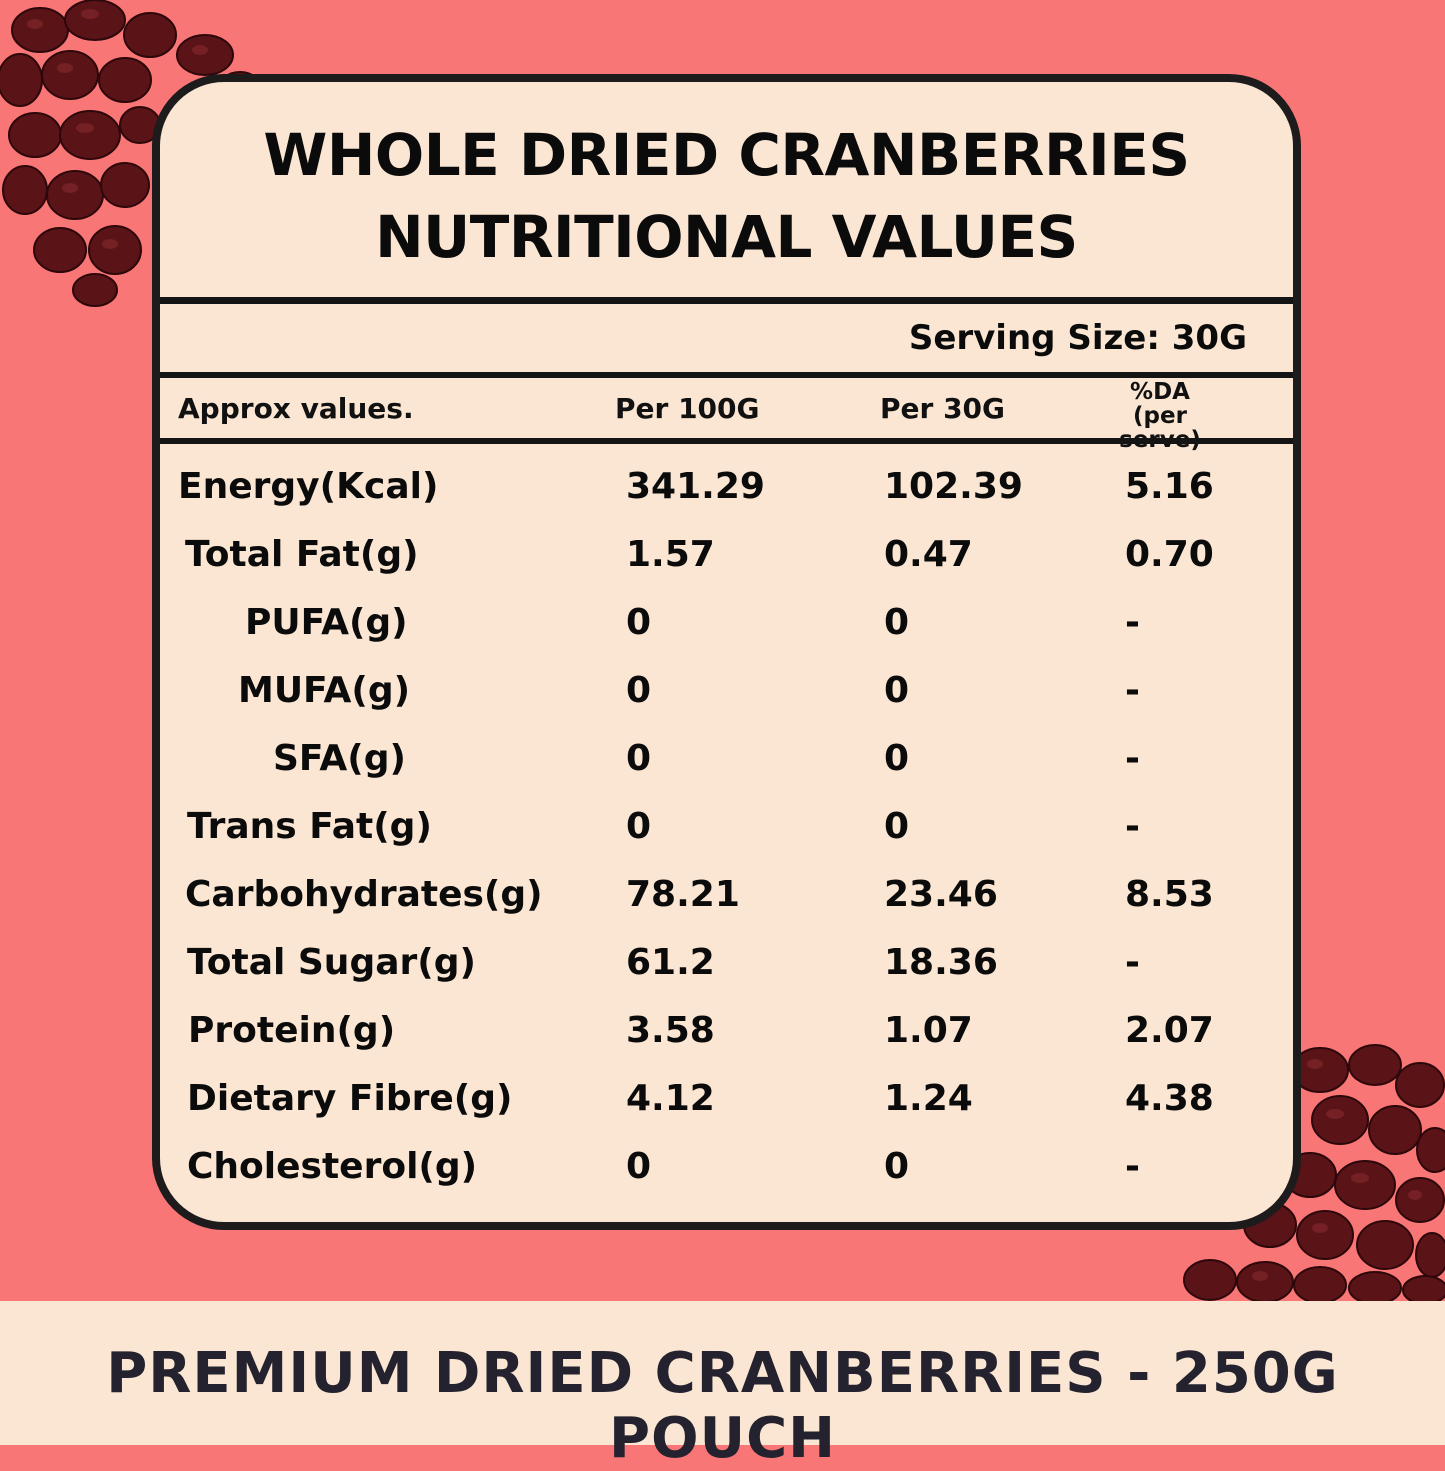 The image size is (1445, 1471). I want to click on column-header-per-30g: Per 30G, so click(943, 408).